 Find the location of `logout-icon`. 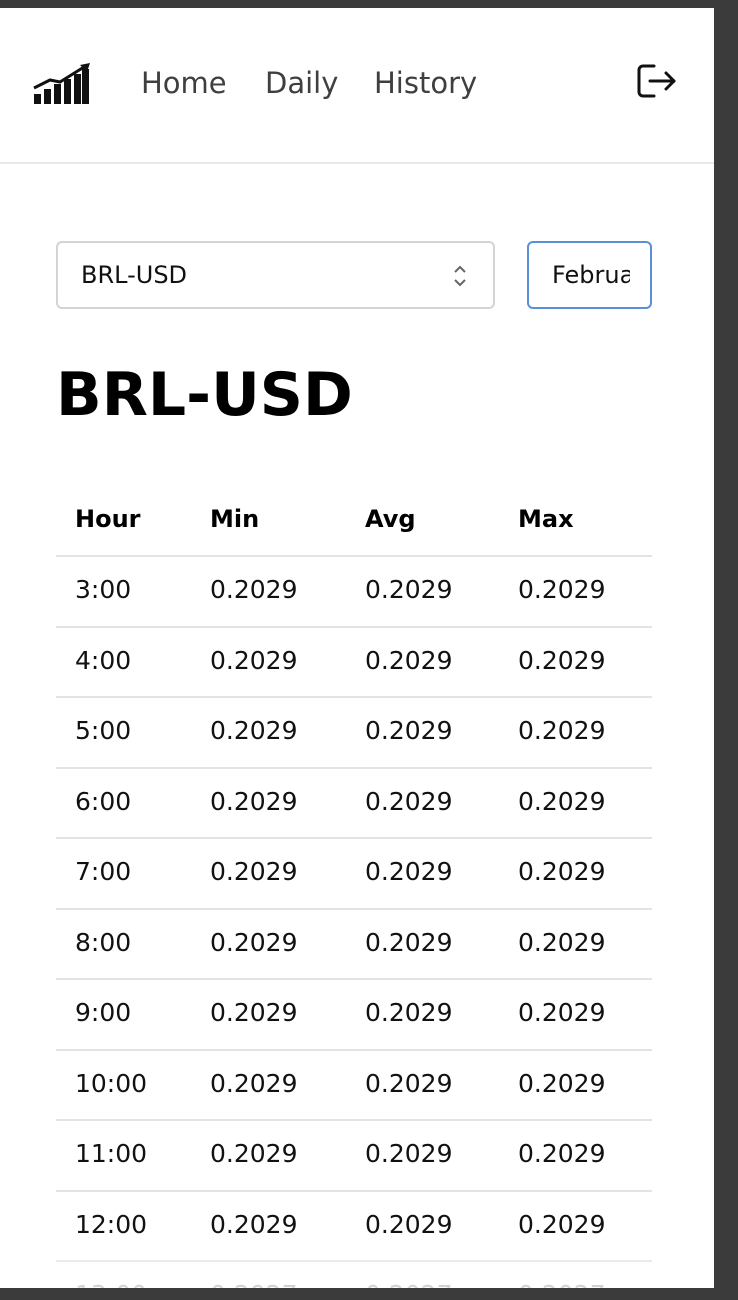

logout-icon is located at coordinates (657, 83).